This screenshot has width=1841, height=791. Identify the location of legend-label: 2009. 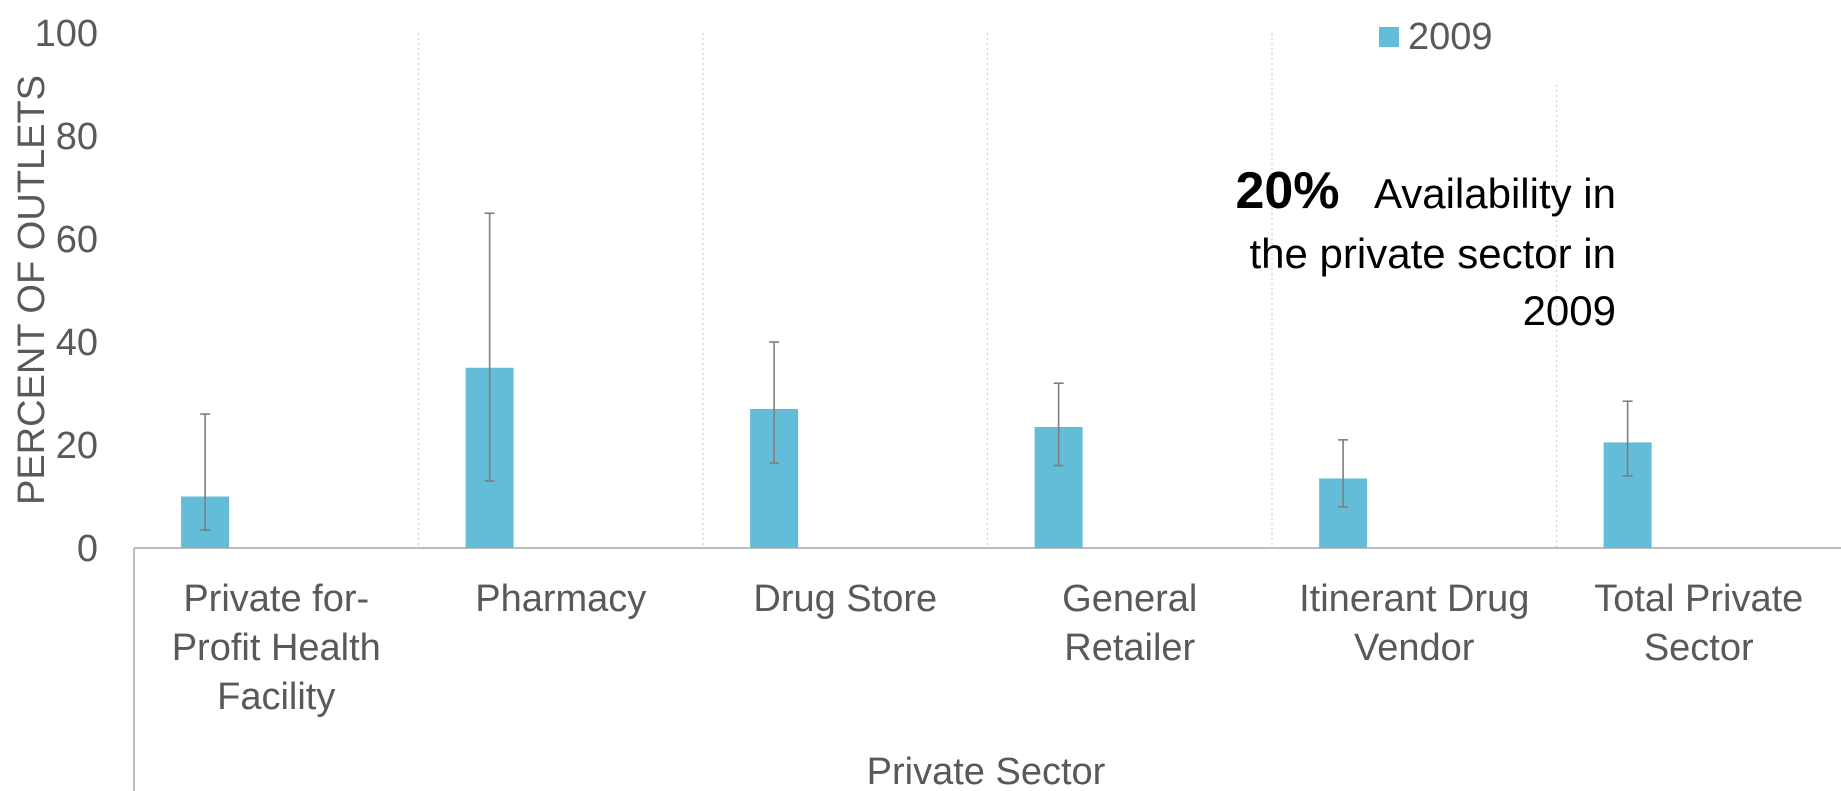
(1450, 37).